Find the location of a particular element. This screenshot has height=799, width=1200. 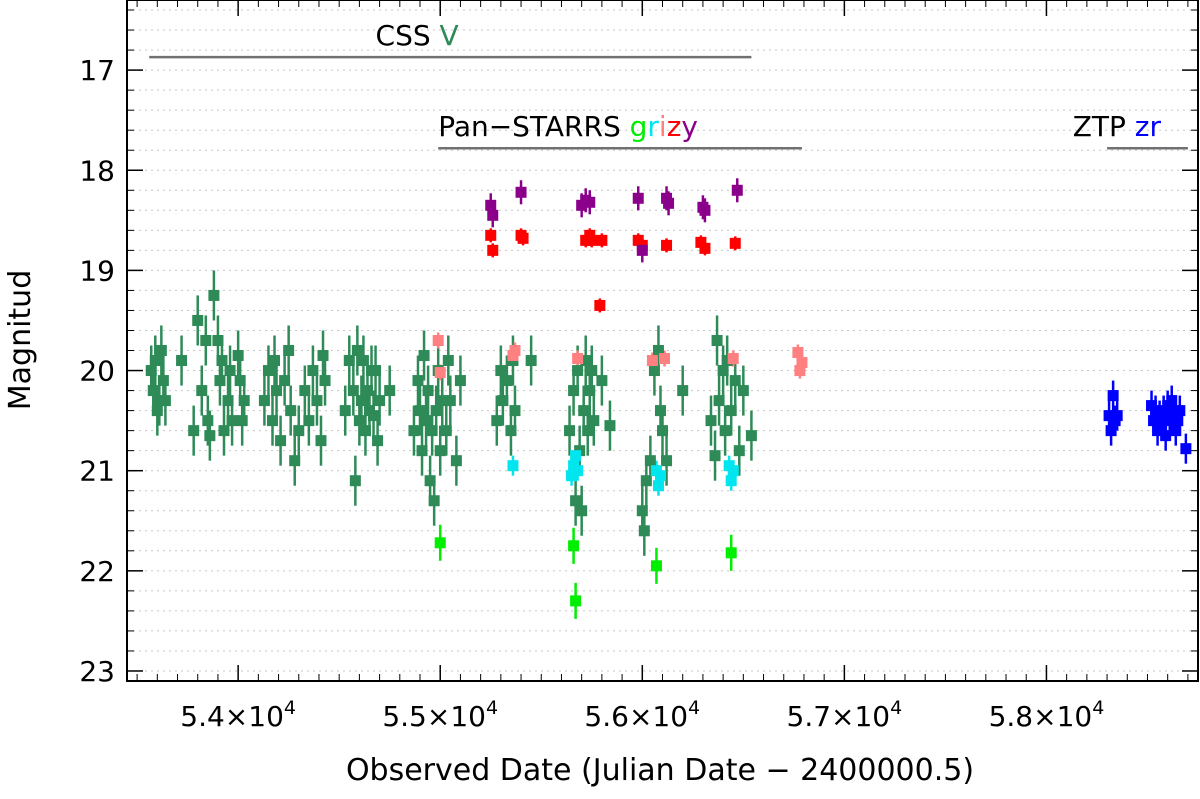

y-tick-labels: 17 18 19 20 21 22 23 is located at coordinates (97, 371).